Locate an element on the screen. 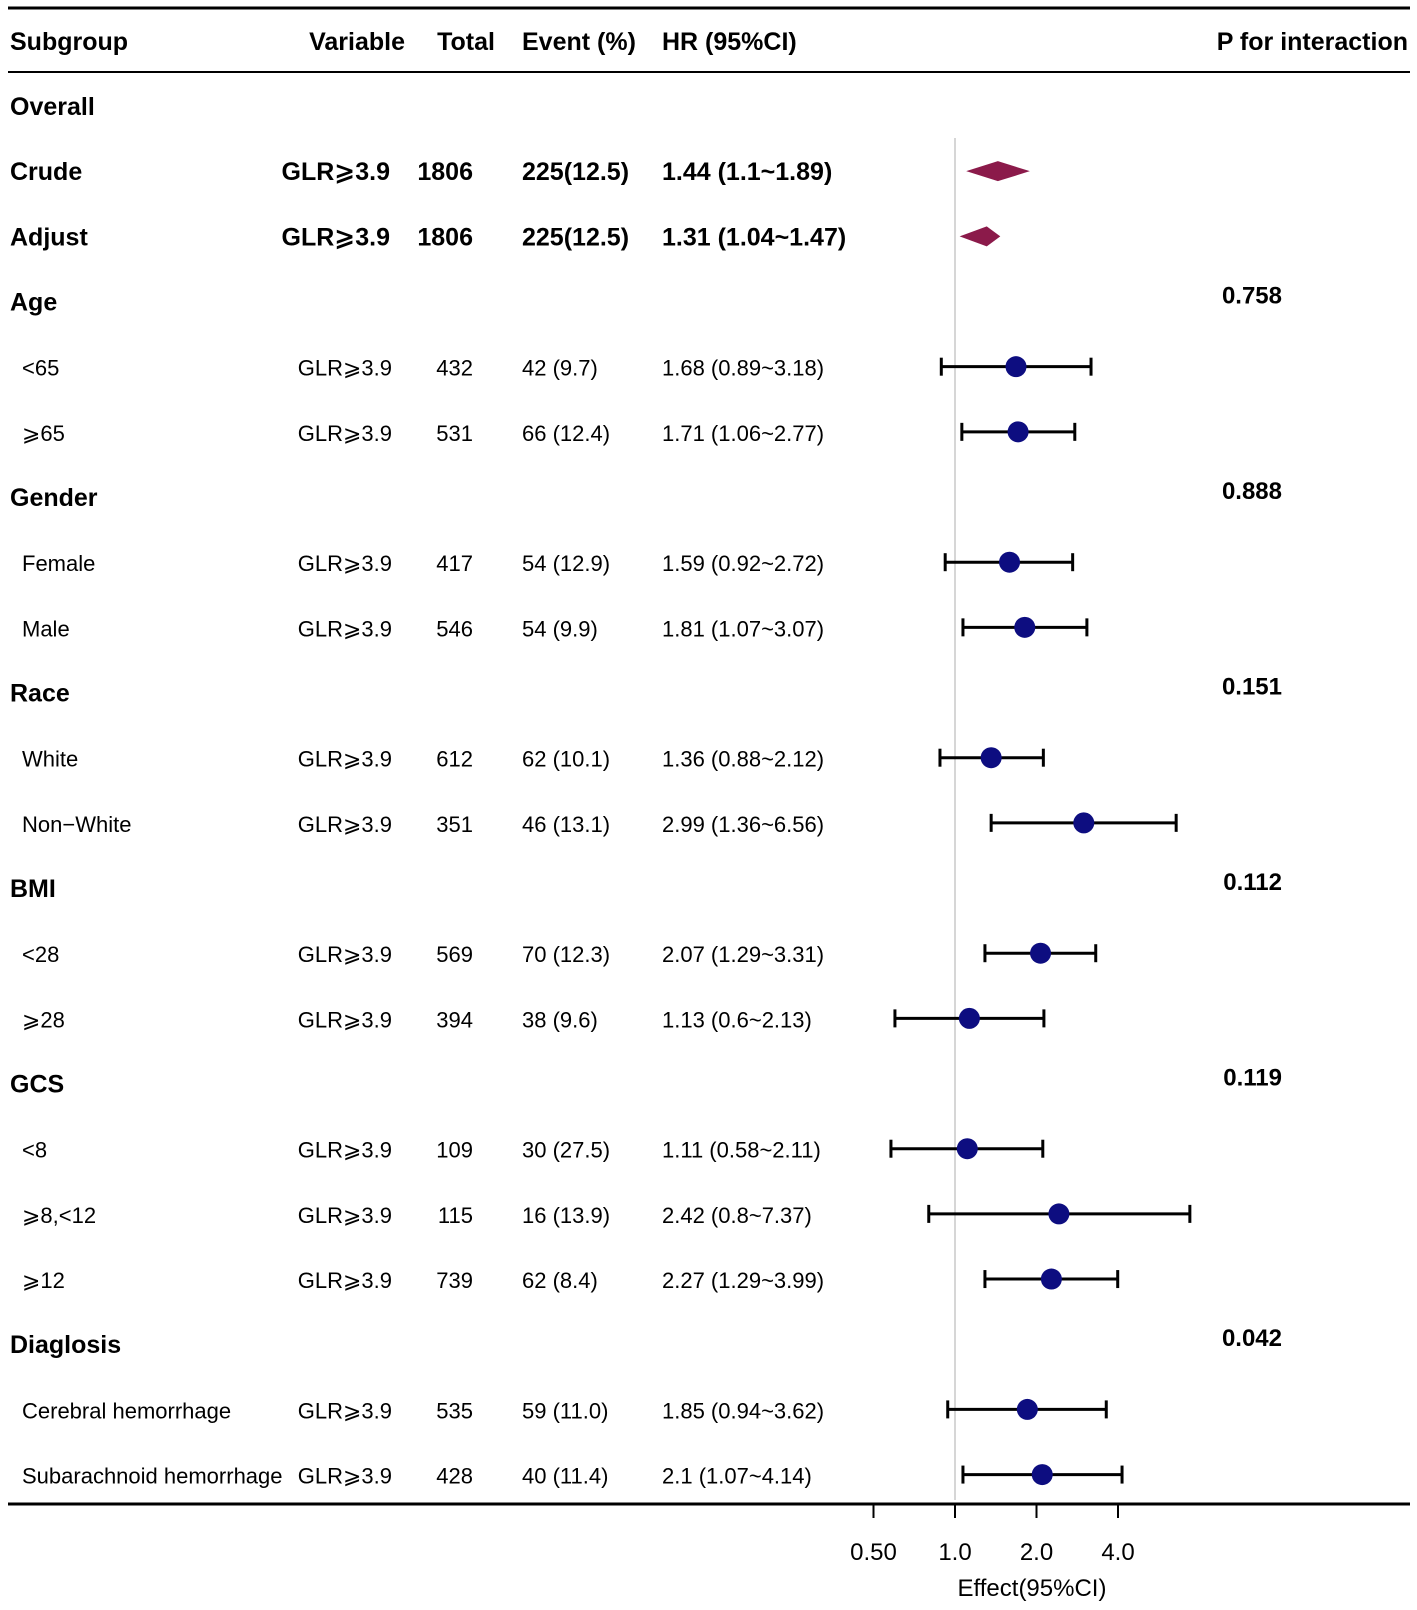 This screenshot has height=1610, width=1417. header-variable: Variable is located at coordinates (357, 42).